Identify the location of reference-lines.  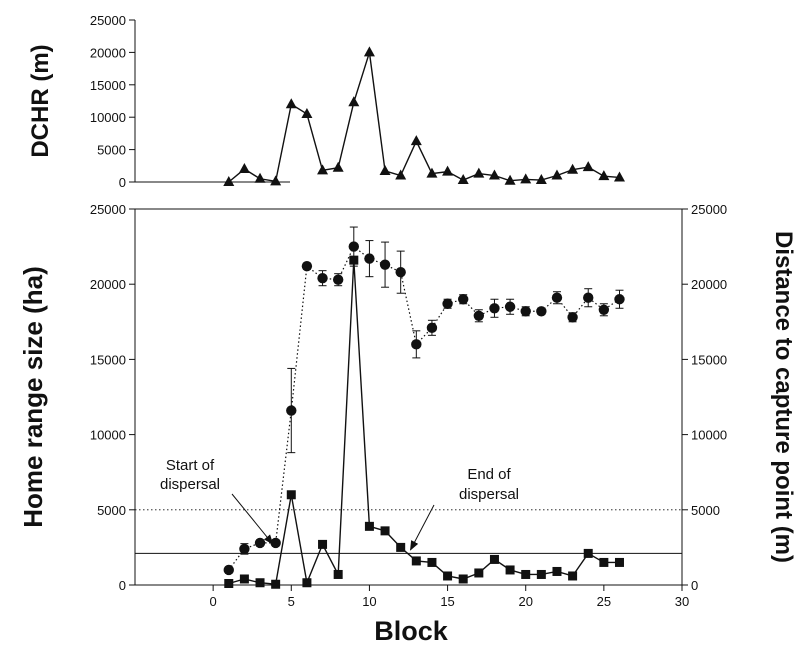
(408, 531).